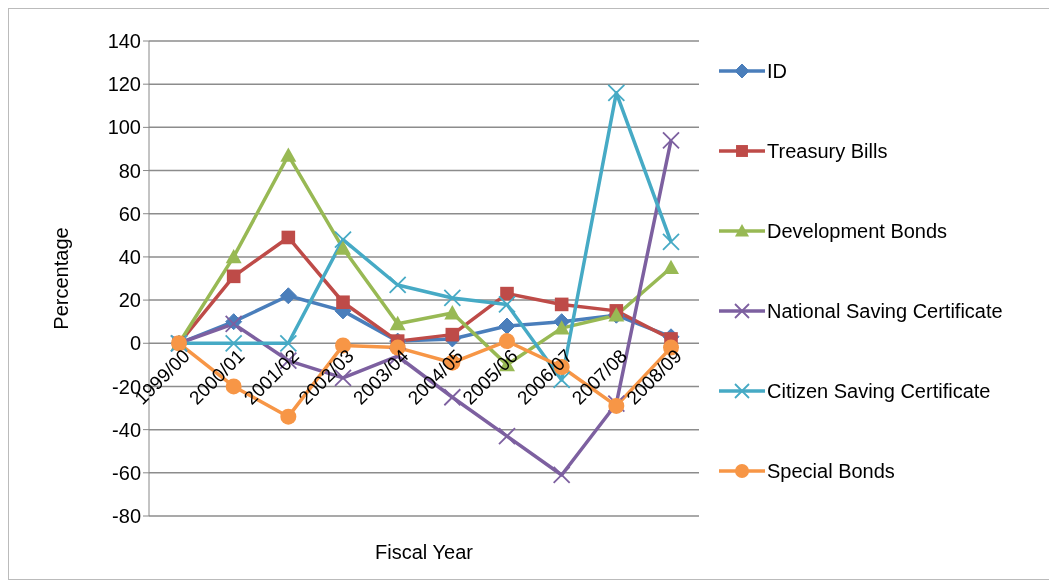 The image size is (1049, 582). What do you see at coordinates (857, 231) in the screenshot?
I see `legend-label: Development Bonds` at bounding box center [857, 231].